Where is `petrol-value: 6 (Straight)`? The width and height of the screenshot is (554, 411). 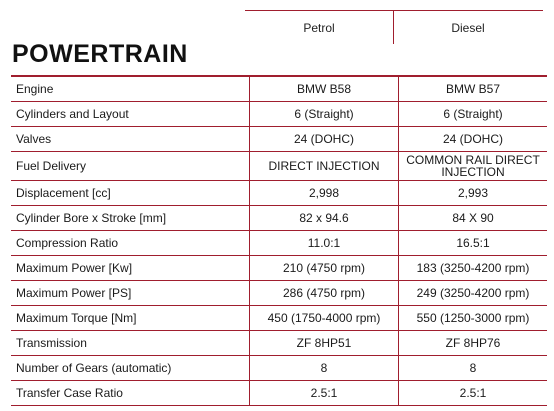 petrol-value: 6 (Straight) is located at coordinates (324, 114).